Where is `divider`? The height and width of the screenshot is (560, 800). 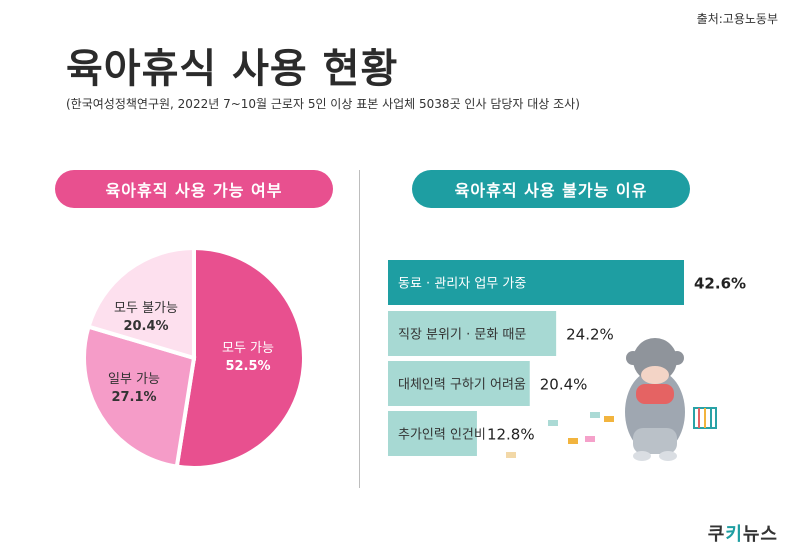 divider is located at coordinates (359, 329).